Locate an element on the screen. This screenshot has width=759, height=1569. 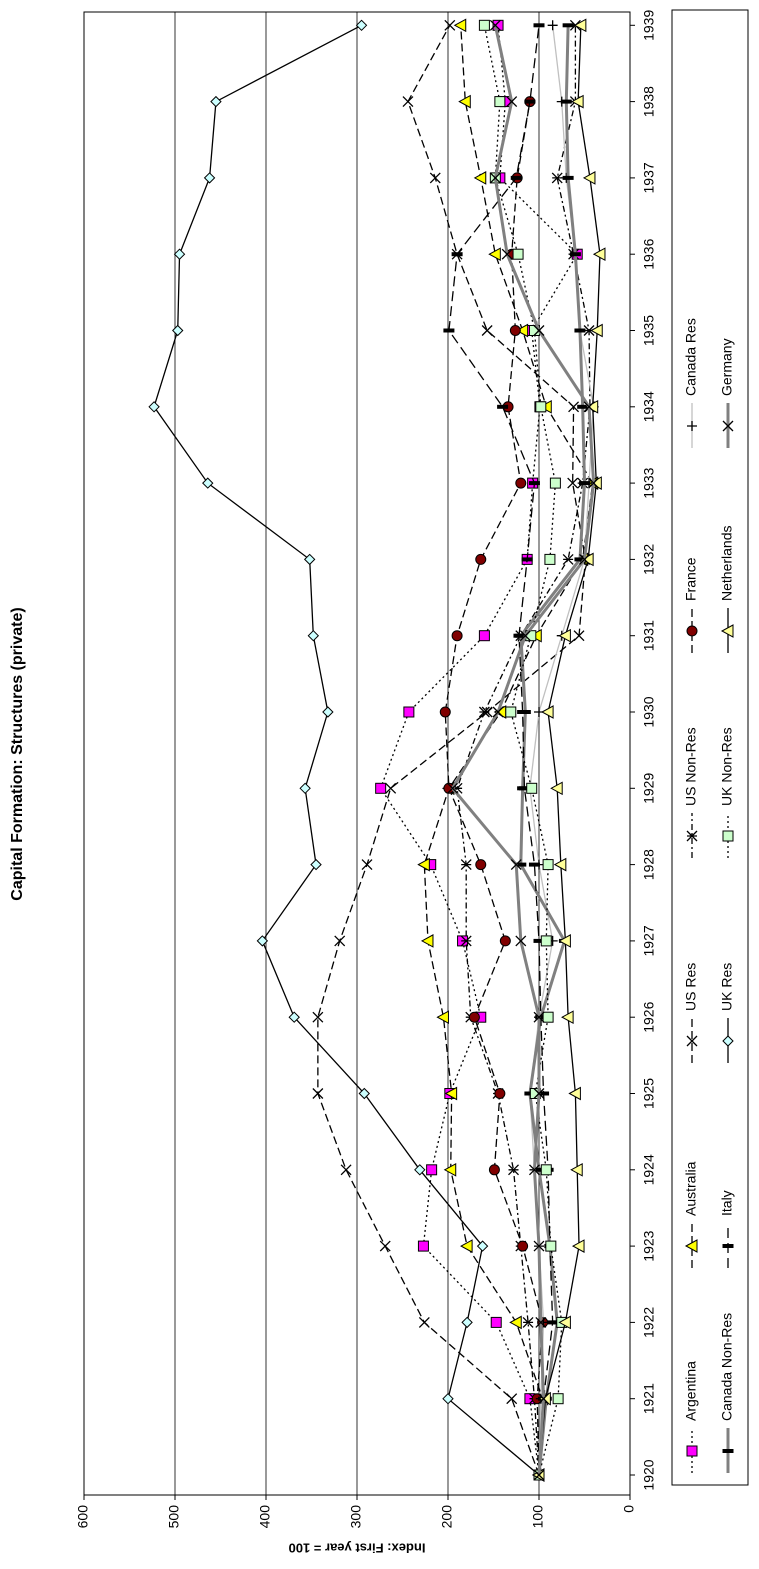
legend-label: France is located at coordinates (691, 579).